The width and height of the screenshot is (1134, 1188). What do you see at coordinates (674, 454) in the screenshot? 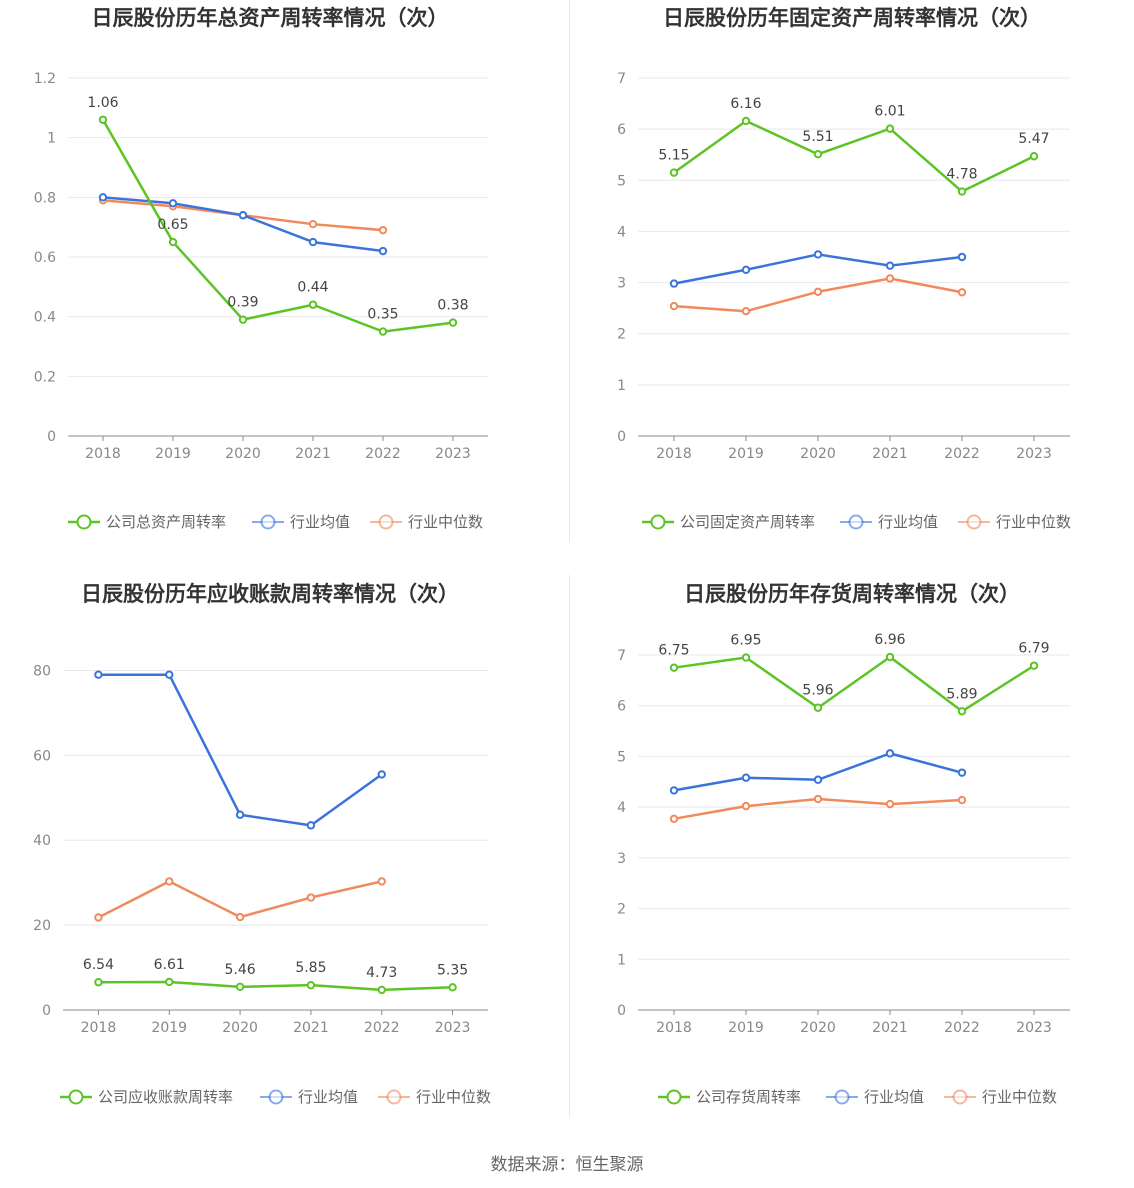
I see `x-tick-label: 2018` at bounding box center [674, 454].